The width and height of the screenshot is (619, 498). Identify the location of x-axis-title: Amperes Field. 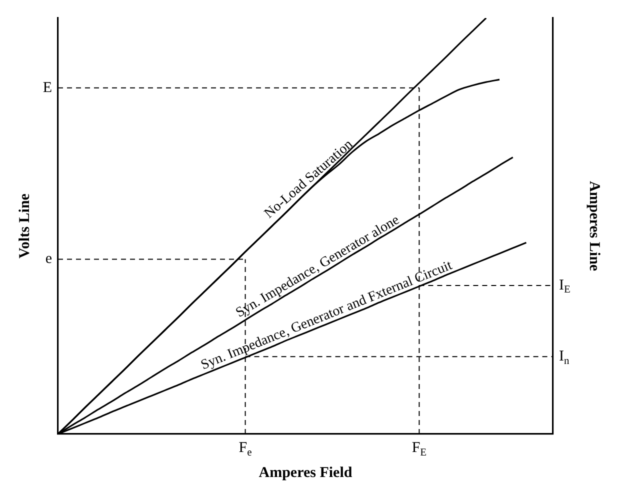
(305, 472).